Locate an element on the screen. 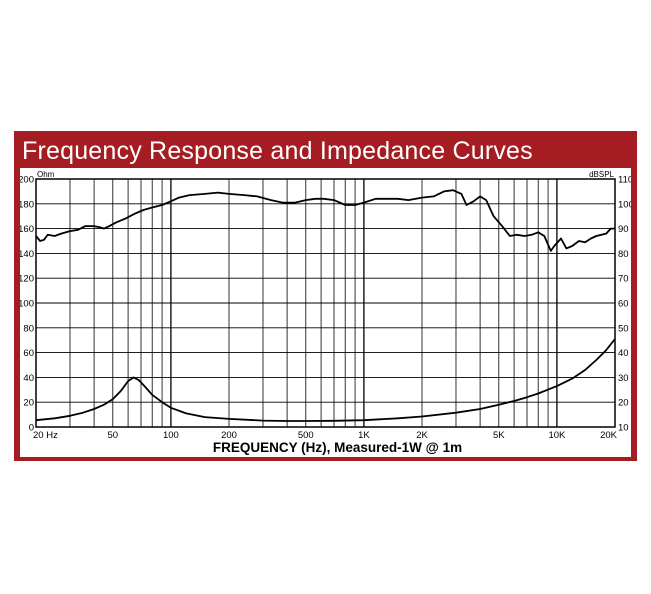 This screenshot has height=594, width=651. x-tick-label: 200 is located at coordinates (229, 435).